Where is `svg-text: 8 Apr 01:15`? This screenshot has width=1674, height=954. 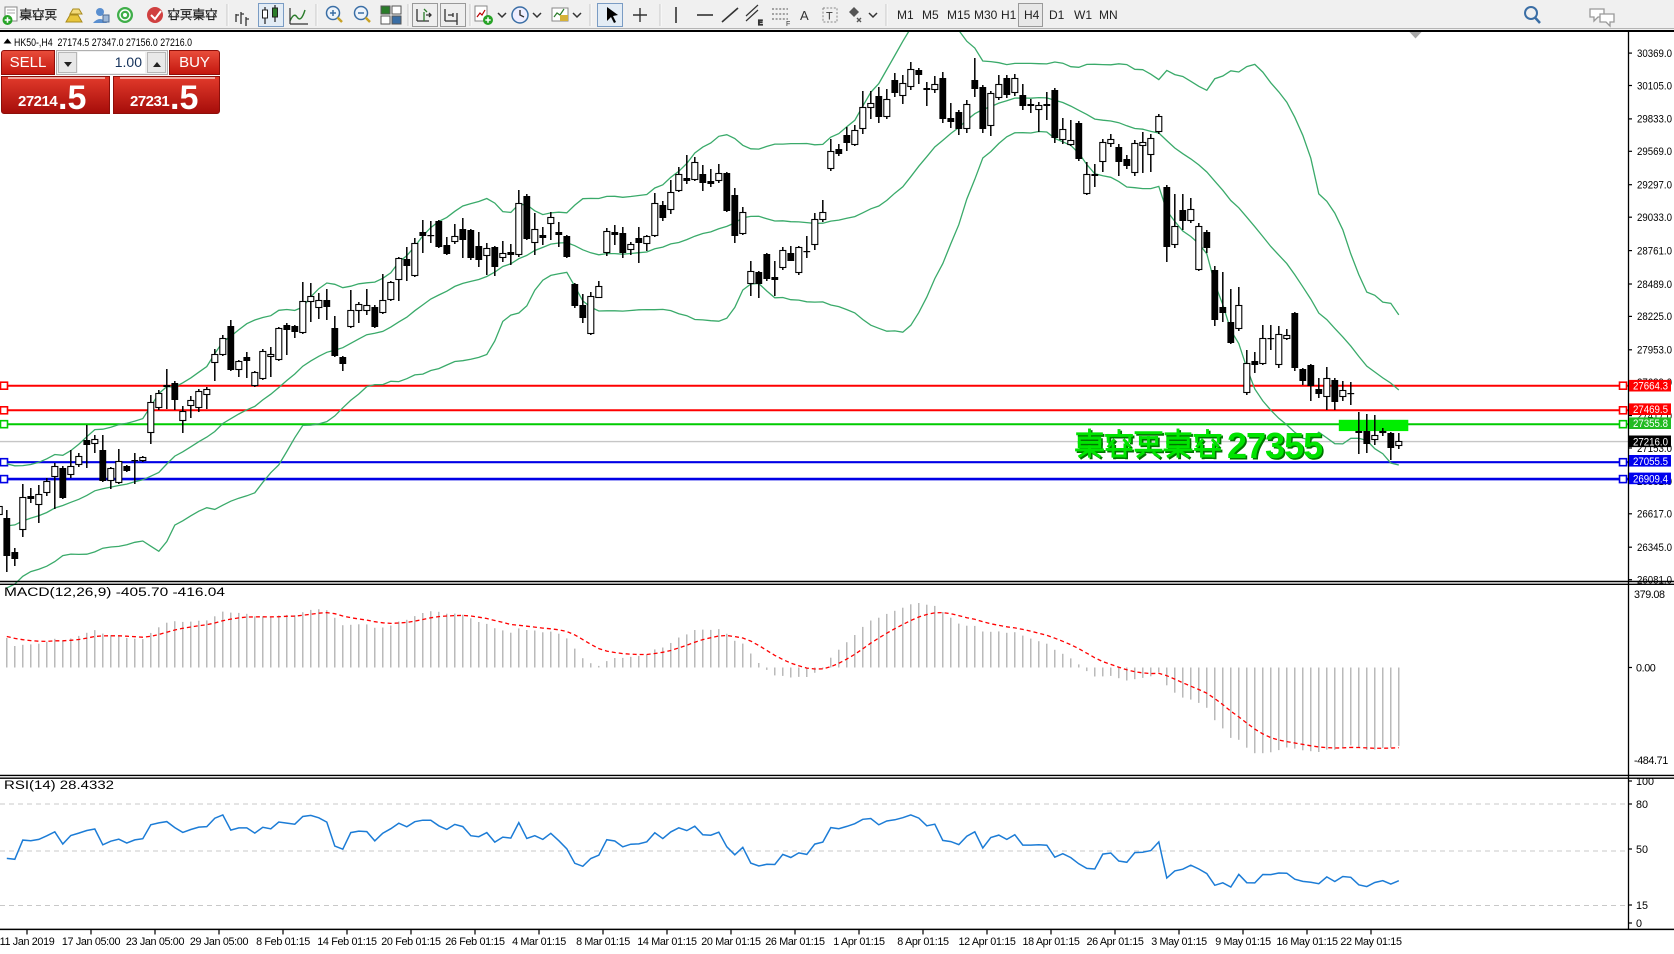
svg-text: 8 Apr 01:15 is located at coordinates (923, 942).